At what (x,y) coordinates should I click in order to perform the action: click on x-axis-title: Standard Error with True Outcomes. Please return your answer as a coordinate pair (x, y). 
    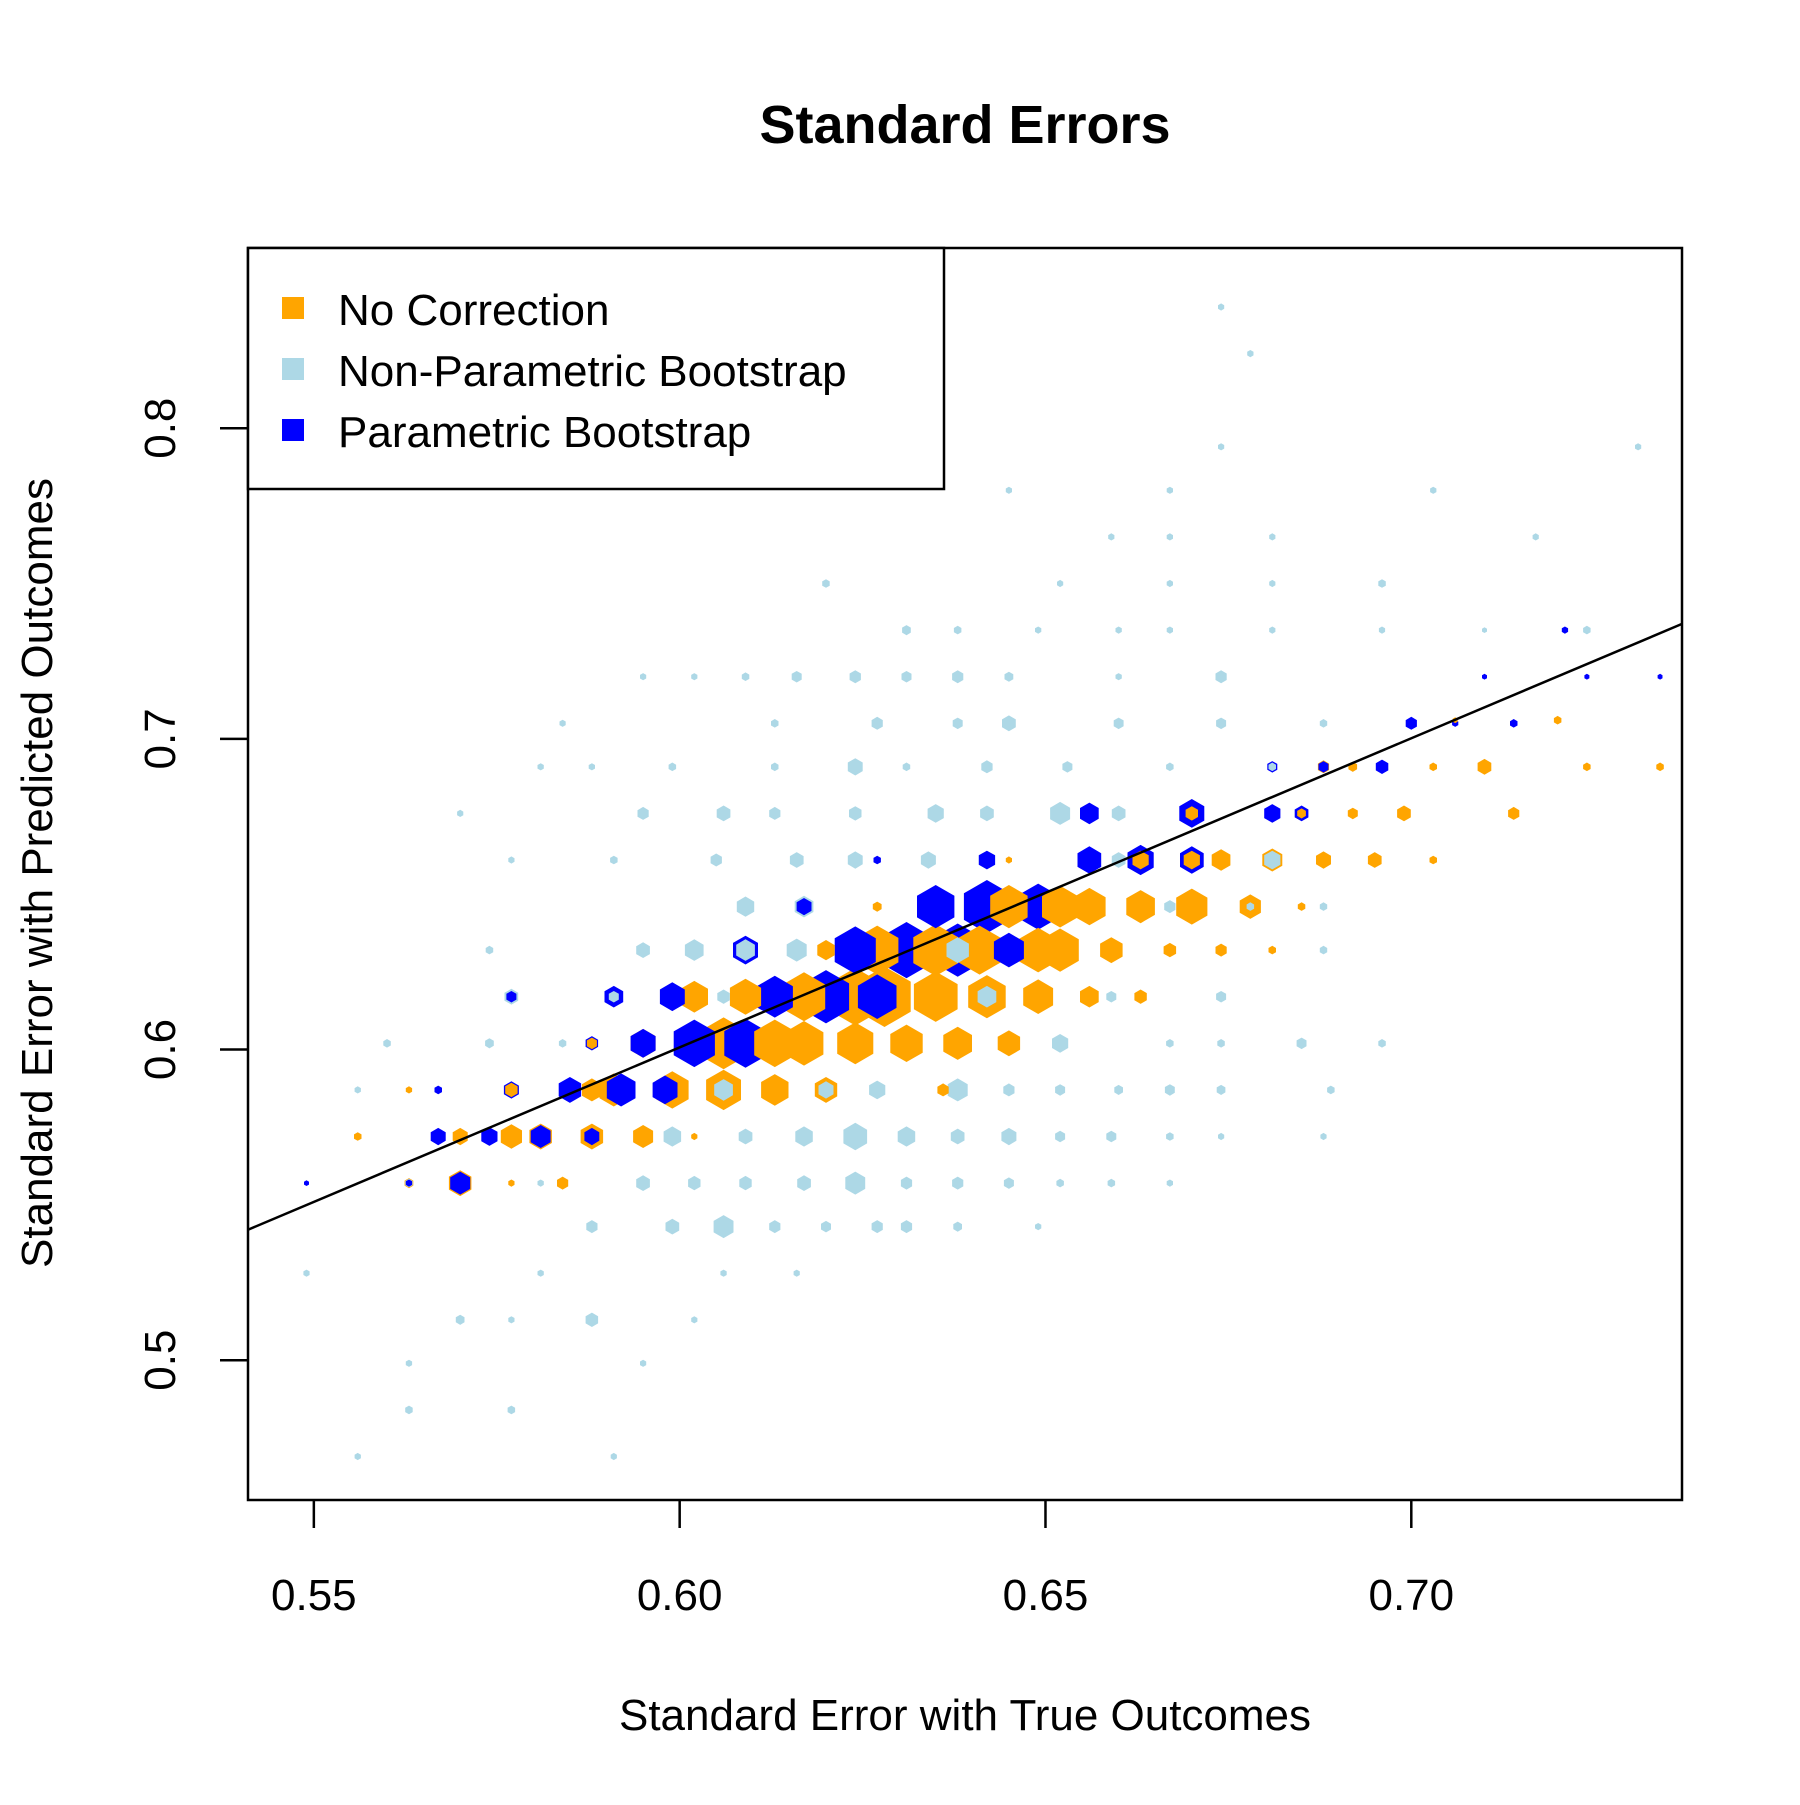
    Looking at the image, I should click on (965, 1715).